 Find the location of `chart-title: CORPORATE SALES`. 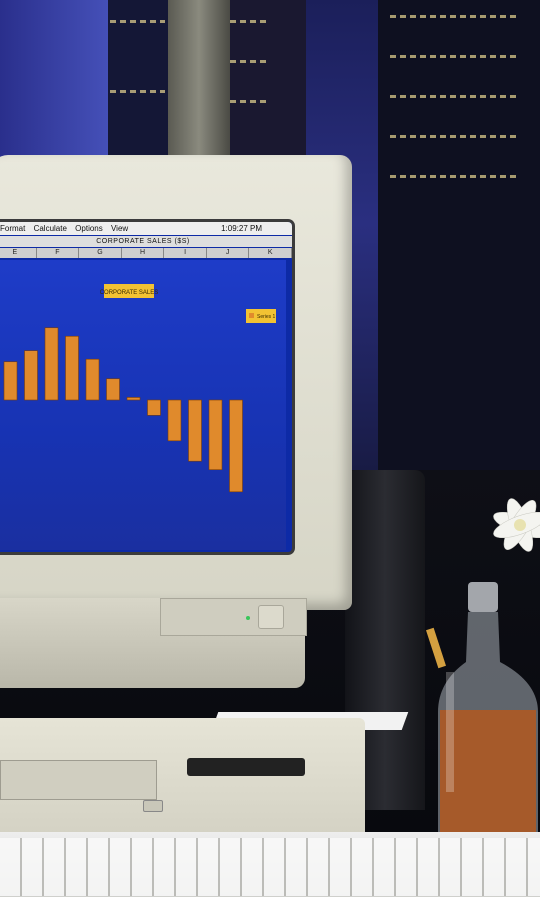

chart-title: CORPORATE SALES is located at coordinates (129, 293).